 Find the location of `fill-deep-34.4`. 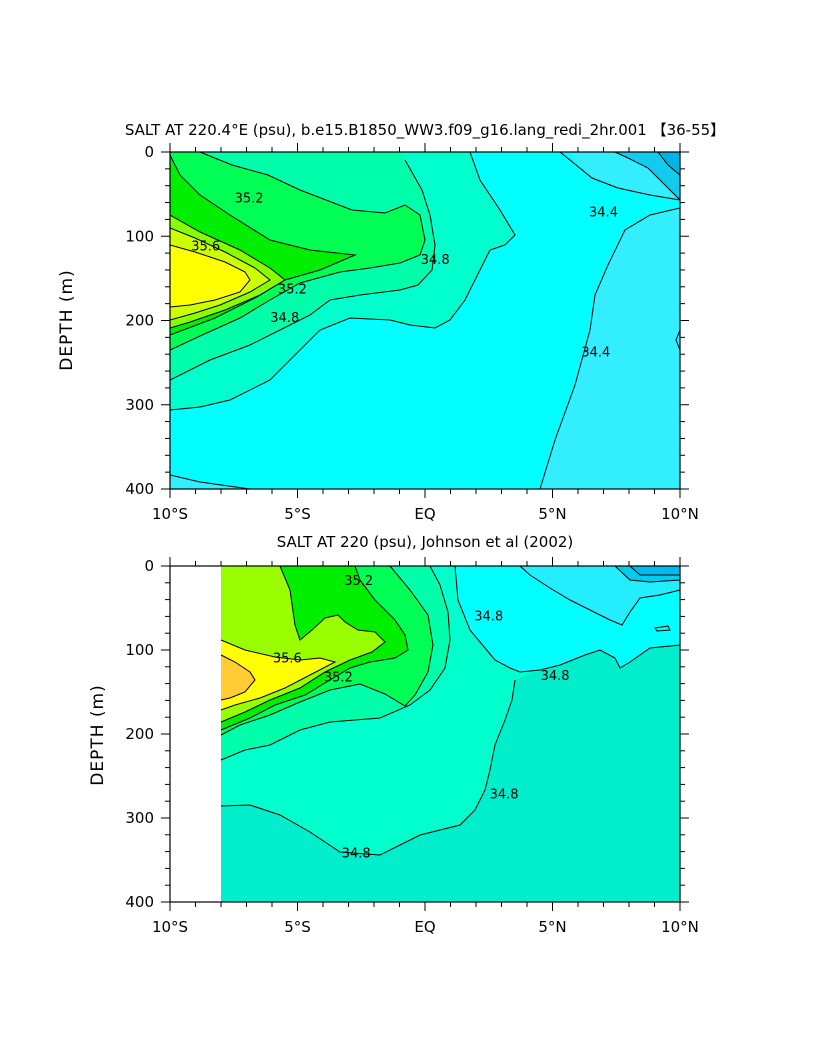

fill-deep-34.4 is located at coordinates (210, 482).